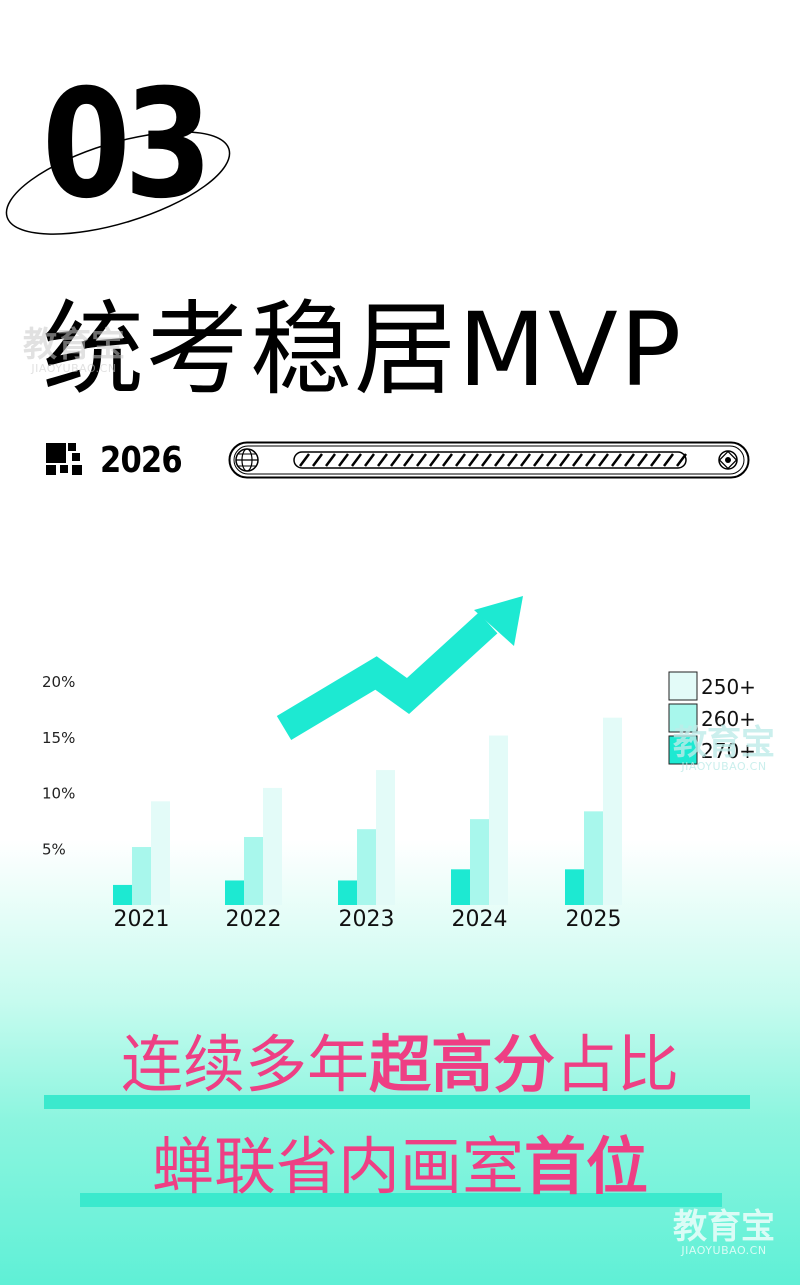 The image size is (800, 1285). I want to click on decorative-capsule-bar, so click(489, 460).